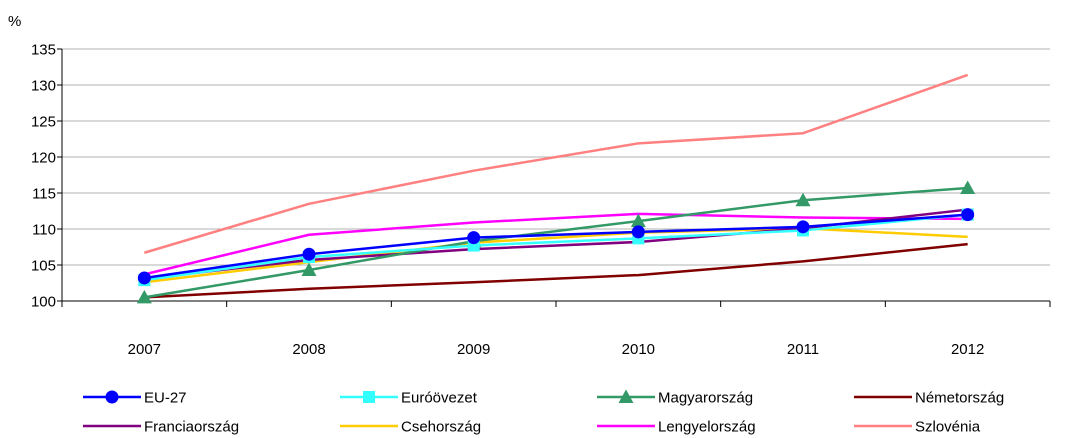 The image size is (1076, 438). Describe the element at coordinates (441, 427) in the screenshot. I see `legend-label: Csehország` at that location.